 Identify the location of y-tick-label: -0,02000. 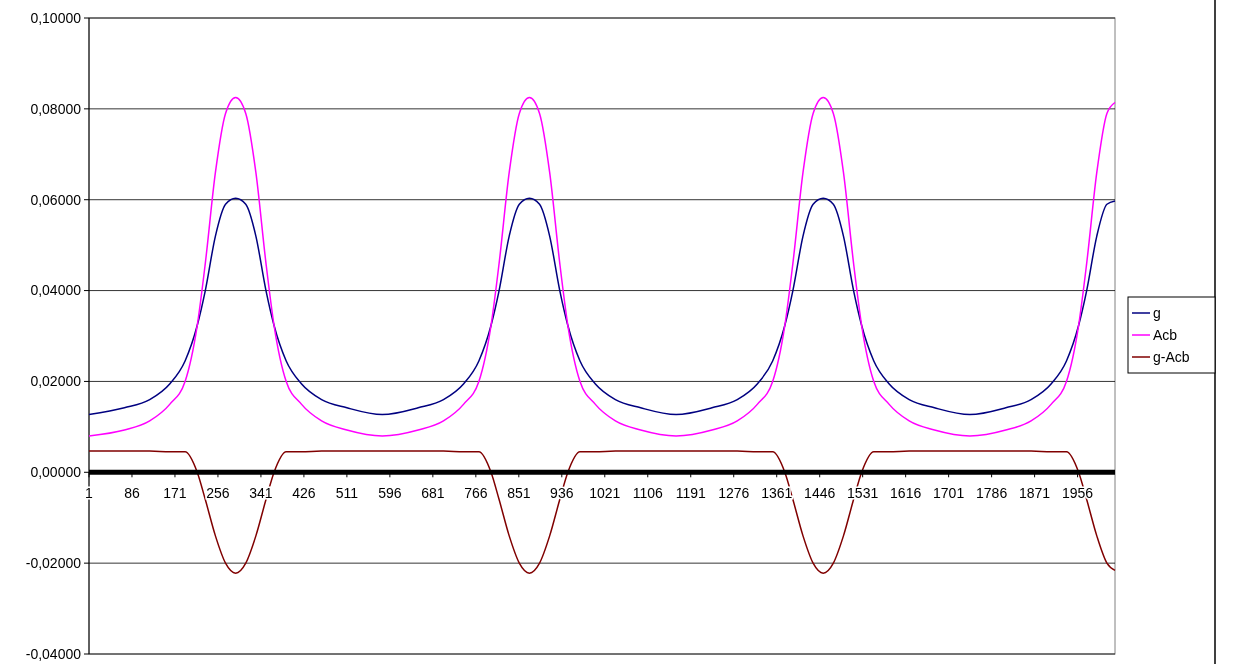
(53, 563).